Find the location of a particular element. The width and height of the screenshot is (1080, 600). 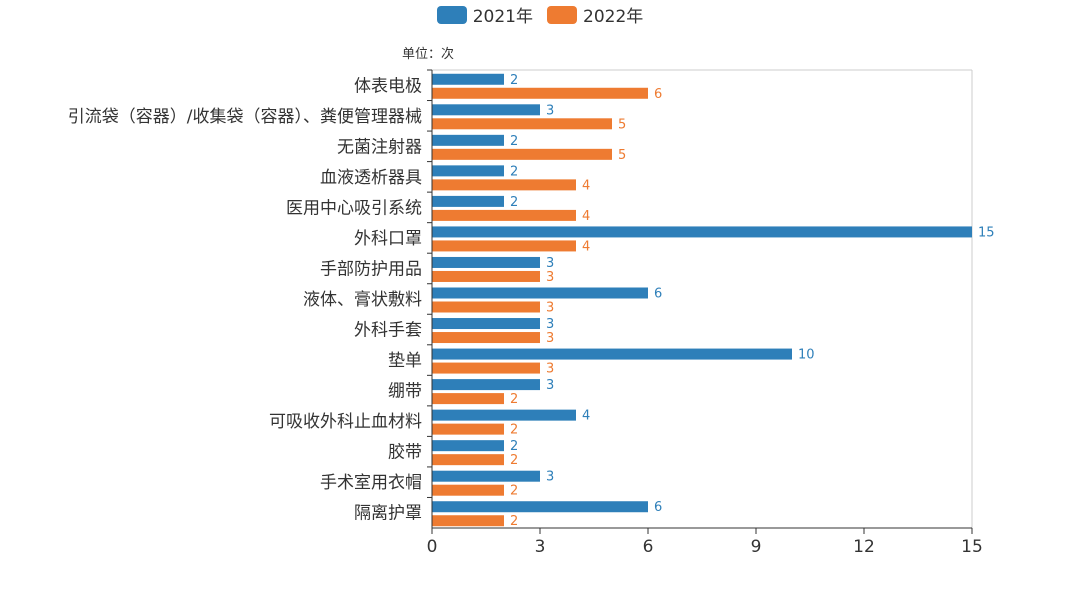

legend-item-2022: 2022年 is located at coordinates (595, 14).